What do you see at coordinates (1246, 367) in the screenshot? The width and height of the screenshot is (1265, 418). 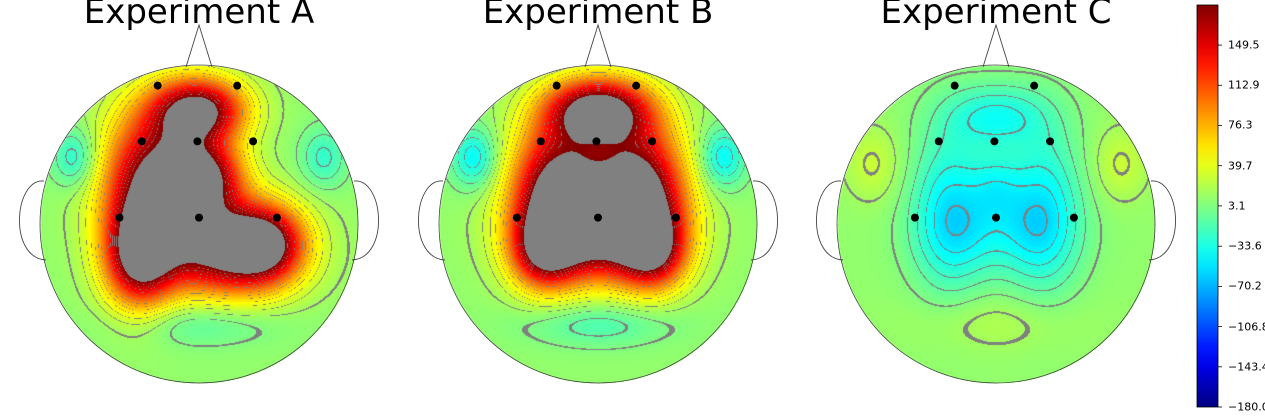 I see `colorbar-tick-label: −143.4` at bounding box center [1246, 367].